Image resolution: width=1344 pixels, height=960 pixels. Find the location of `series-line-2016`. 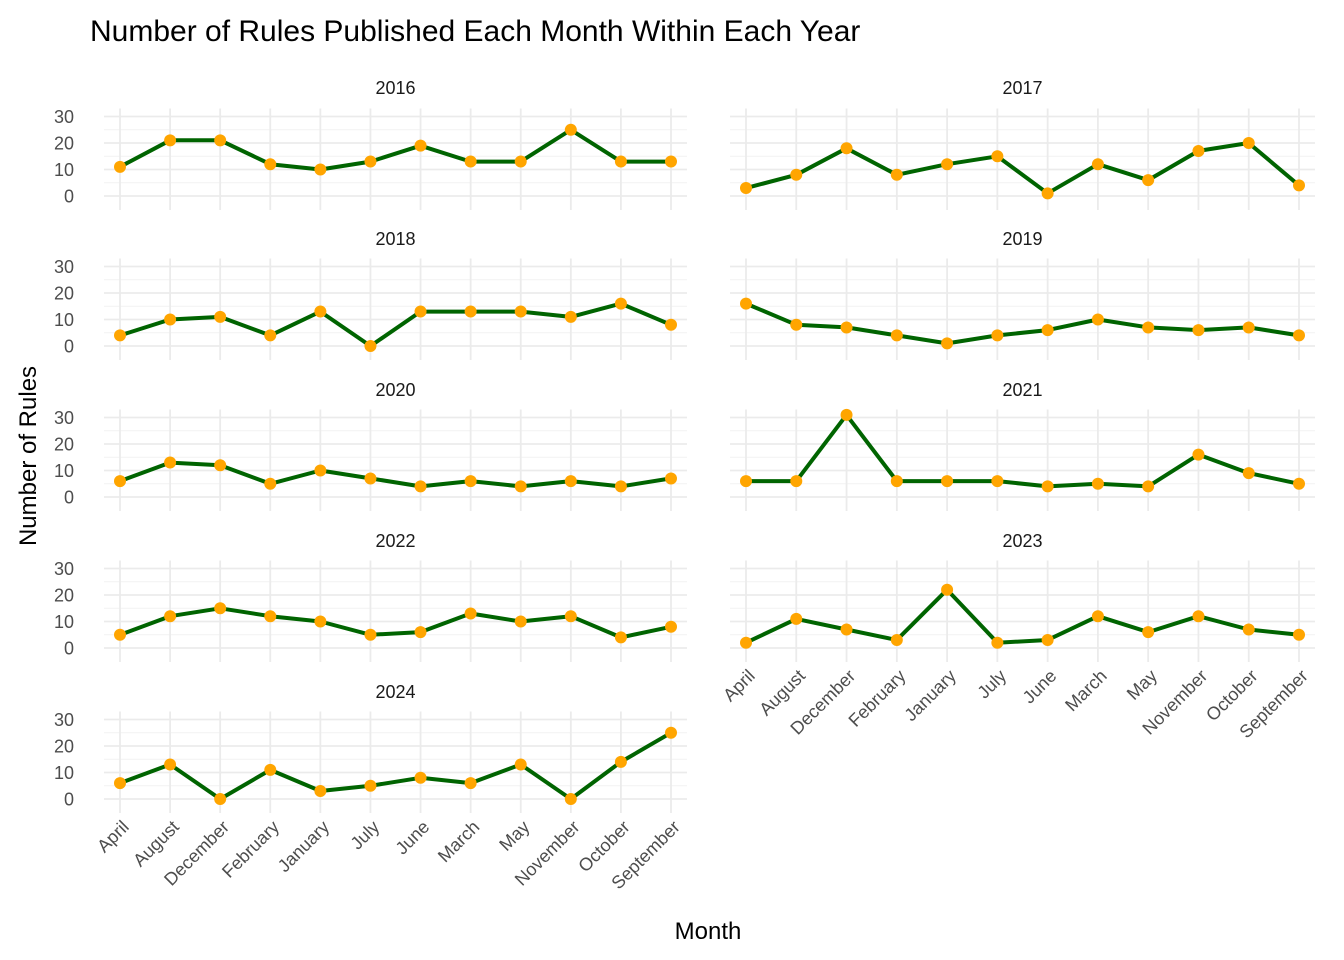

series-line-2016 is located at coordinates (395, 149).